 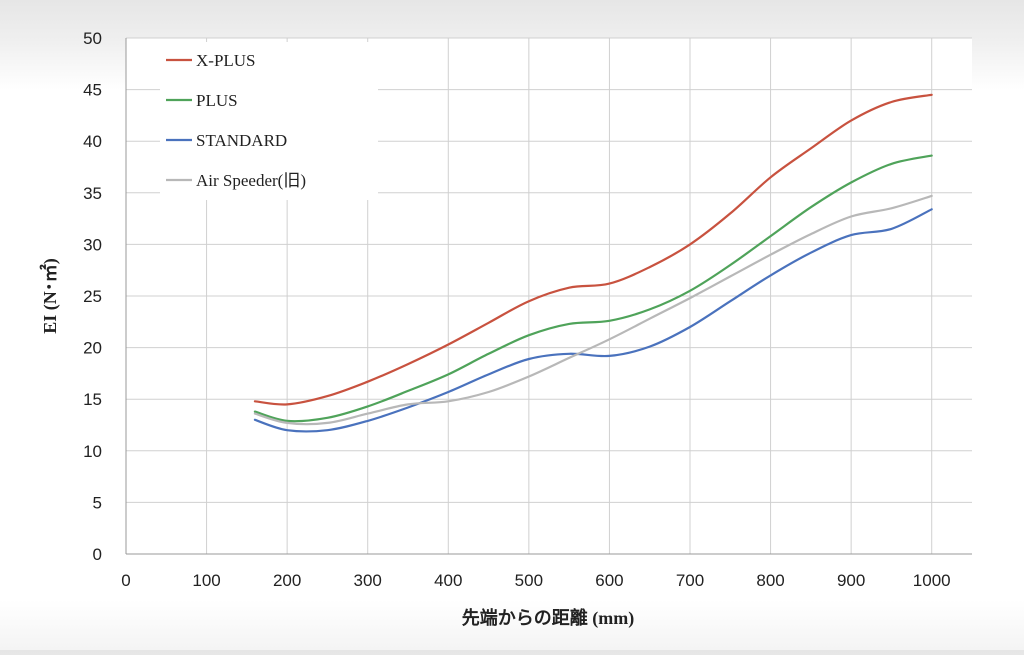 What do you see at coordinates (50, 296) in the screenshot?
I see `y-axis-title: EI (N･㎡)` at bounding box center [50, 296].